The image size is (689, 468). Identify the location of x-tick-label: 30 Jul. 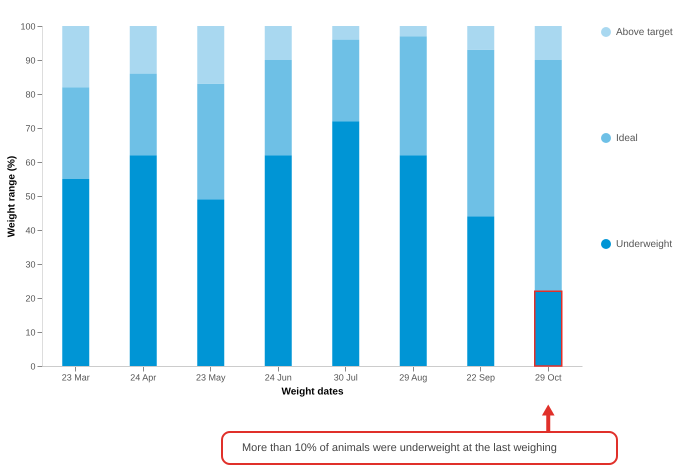
(346, 377).